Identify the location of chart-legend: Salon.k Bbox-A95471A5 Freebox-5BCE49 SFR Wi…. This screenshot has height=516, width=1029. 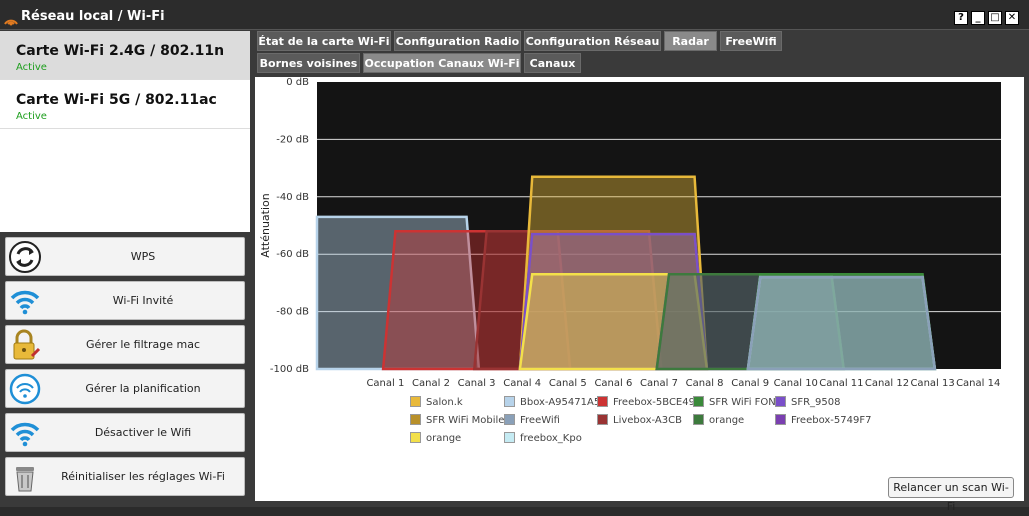
(650, 428).